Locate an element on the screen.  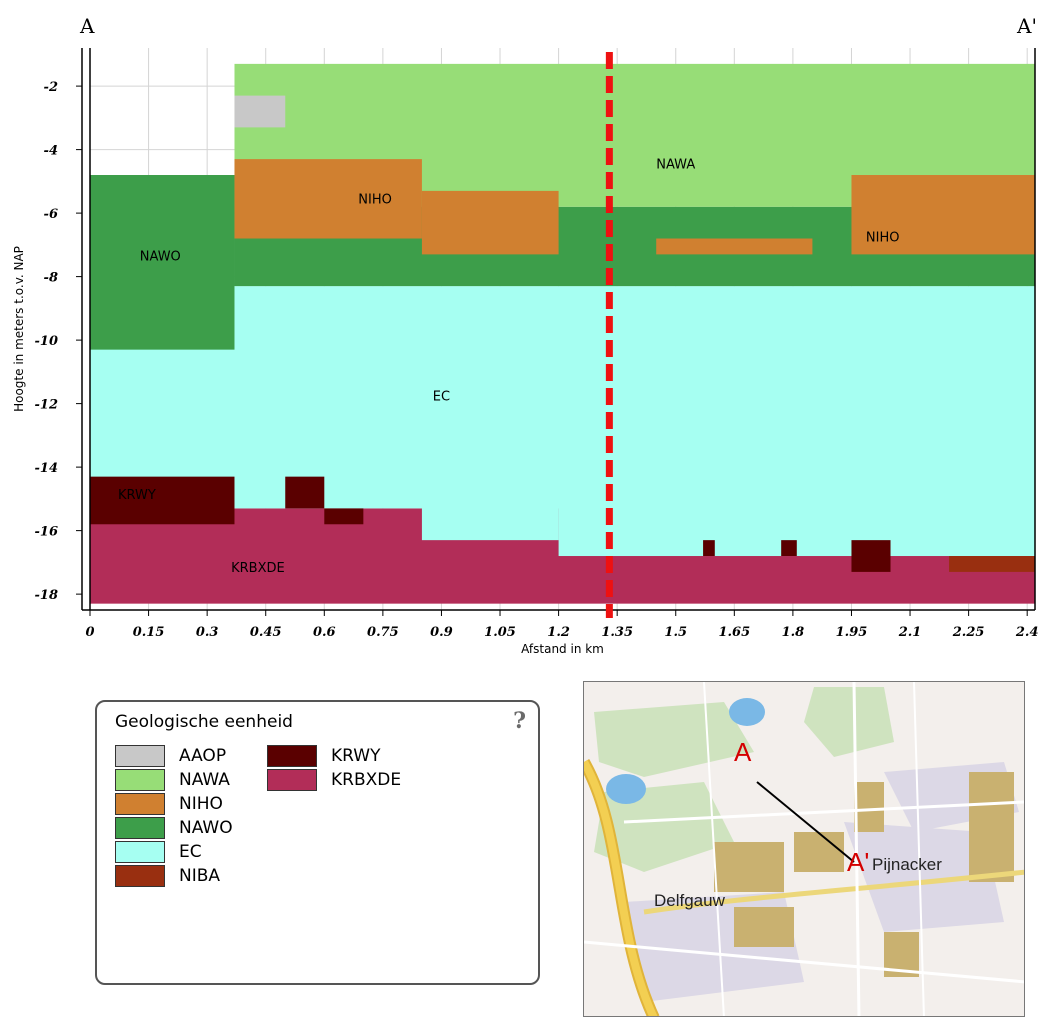
geo-unit-cell-aaop is located at coordinates (260, 111).